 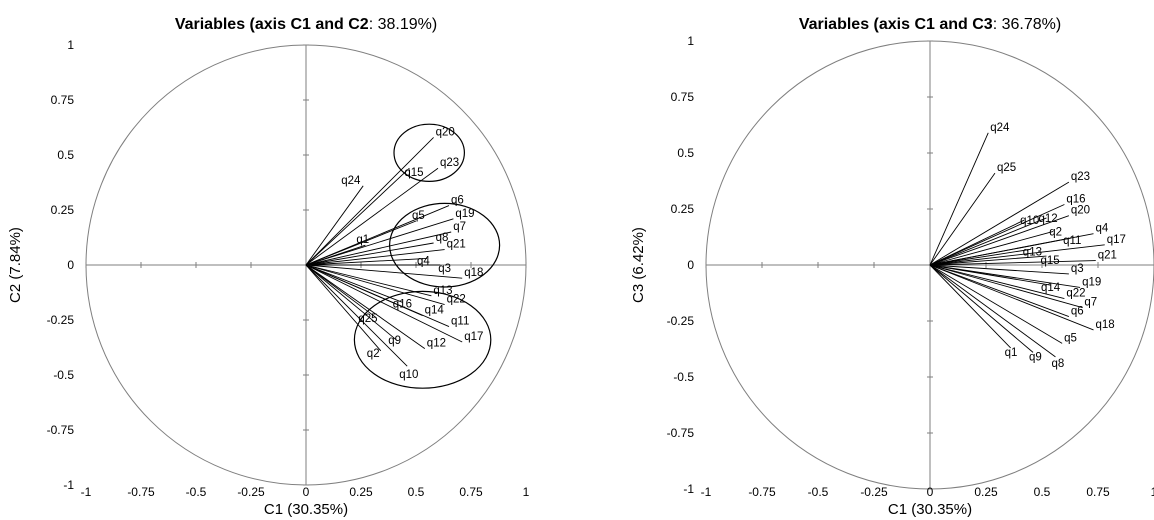 What do you see at coordinates (367, 319) in the screenshot?
I see `variable-label-q25: q25` at bounding box center [367, 319].